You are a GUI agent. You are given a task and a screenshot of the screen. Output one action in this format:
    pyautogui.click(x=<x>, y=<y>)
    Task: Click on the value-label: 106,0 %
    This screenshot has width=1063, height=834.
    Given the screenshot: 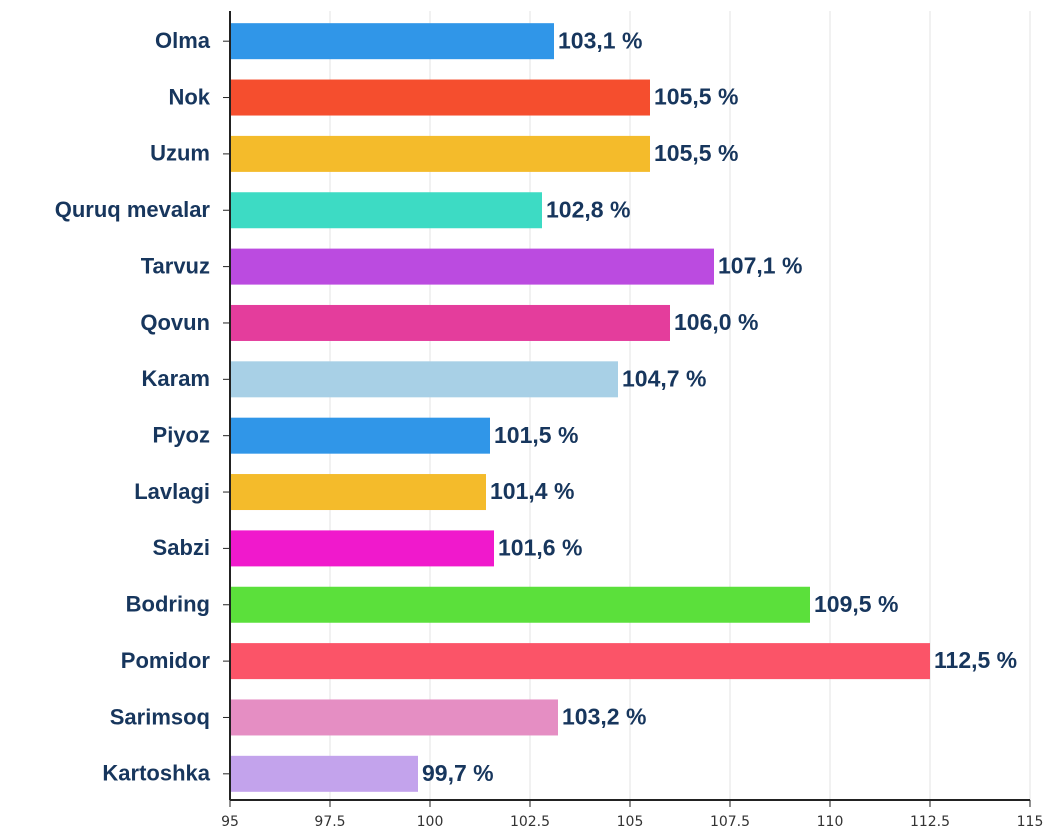 What is the action you would take?
    pyautogui.click(x=716, y=322)
    